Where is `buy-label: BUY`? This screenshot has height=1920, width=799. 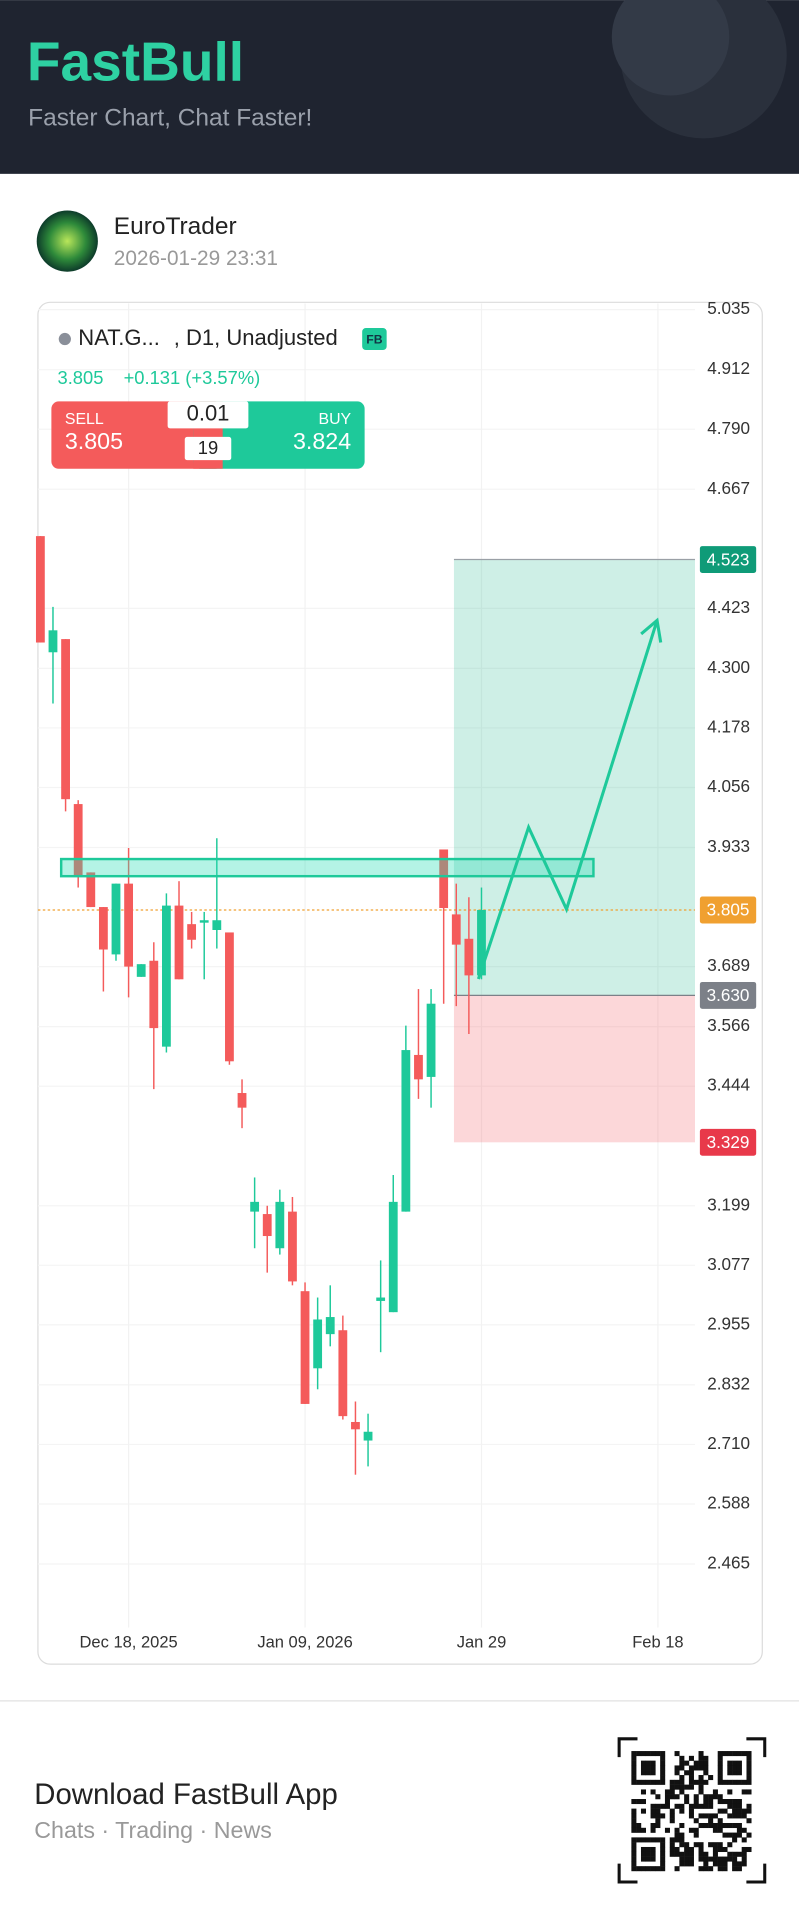
buy-label: BUY is located at coordinates (334, 419).